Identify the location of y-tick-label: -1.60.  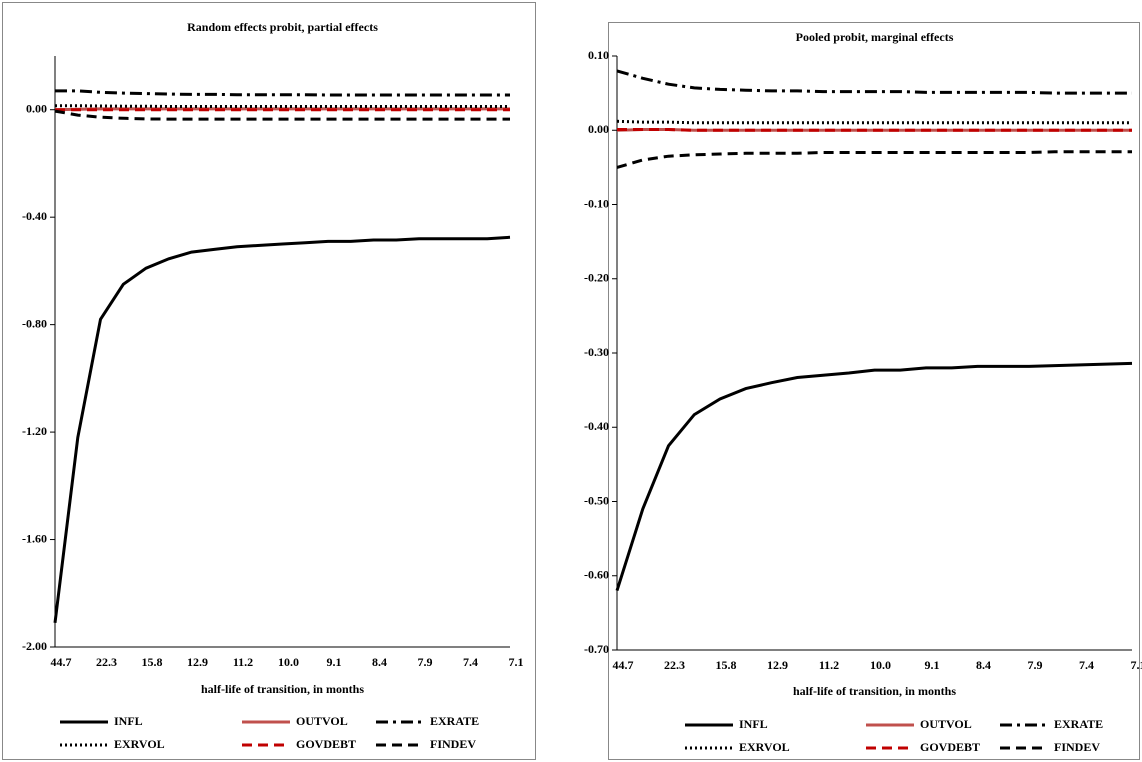
(34, 538).